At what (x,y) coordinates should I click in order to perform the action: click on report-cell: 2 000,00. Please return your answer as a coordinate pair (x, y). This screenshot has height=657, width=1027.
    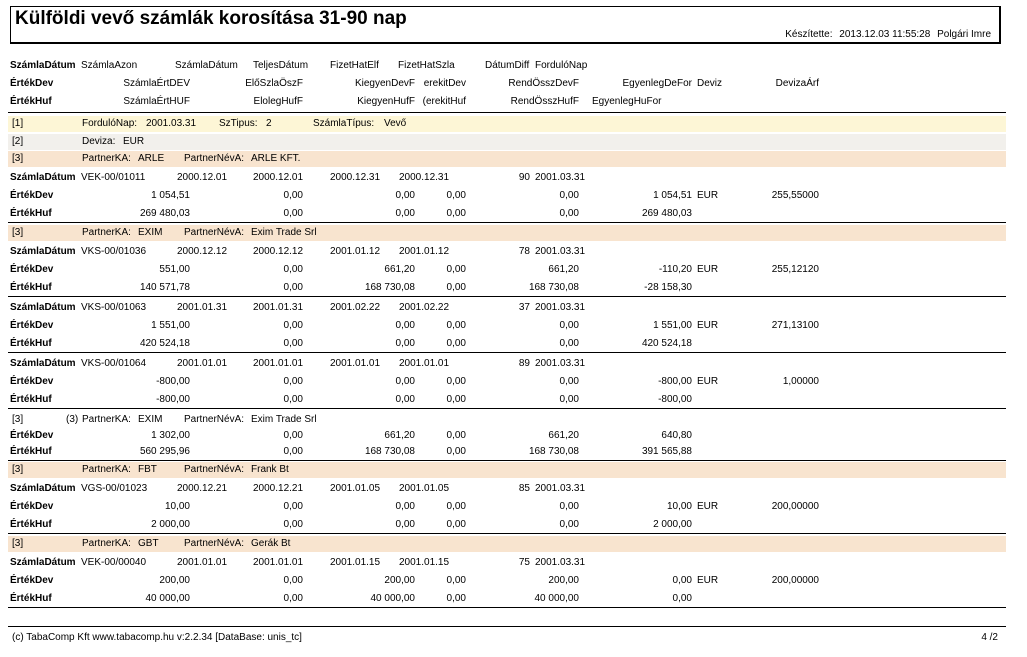
    Looking at the image, I should click on (170, 524).